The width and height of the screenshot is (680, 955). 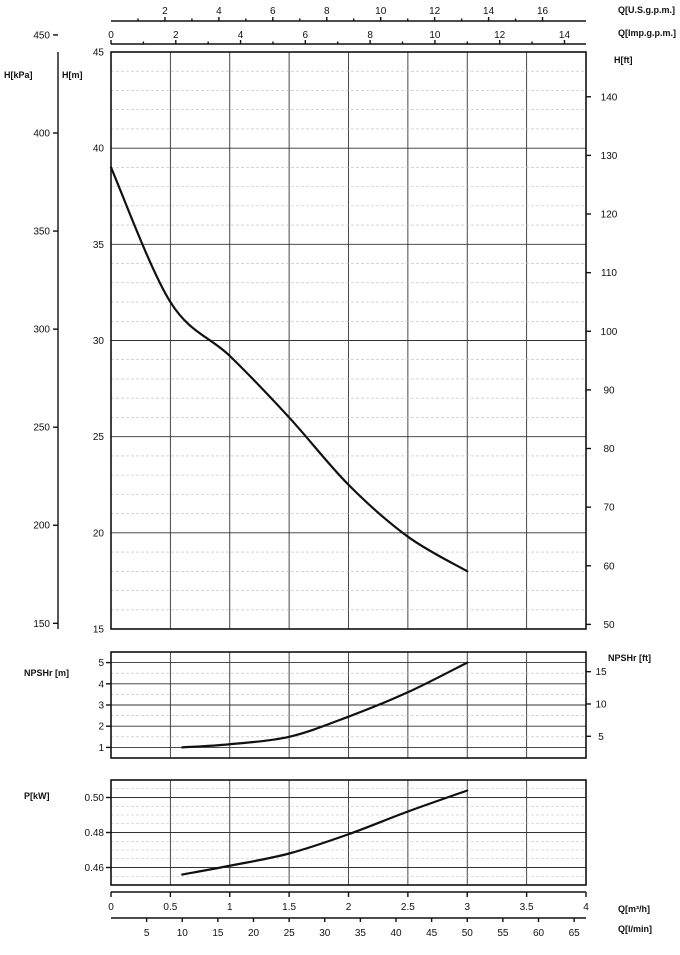 I want to click on npsh-m-tick-label: 1, so click(x=101, y=748).